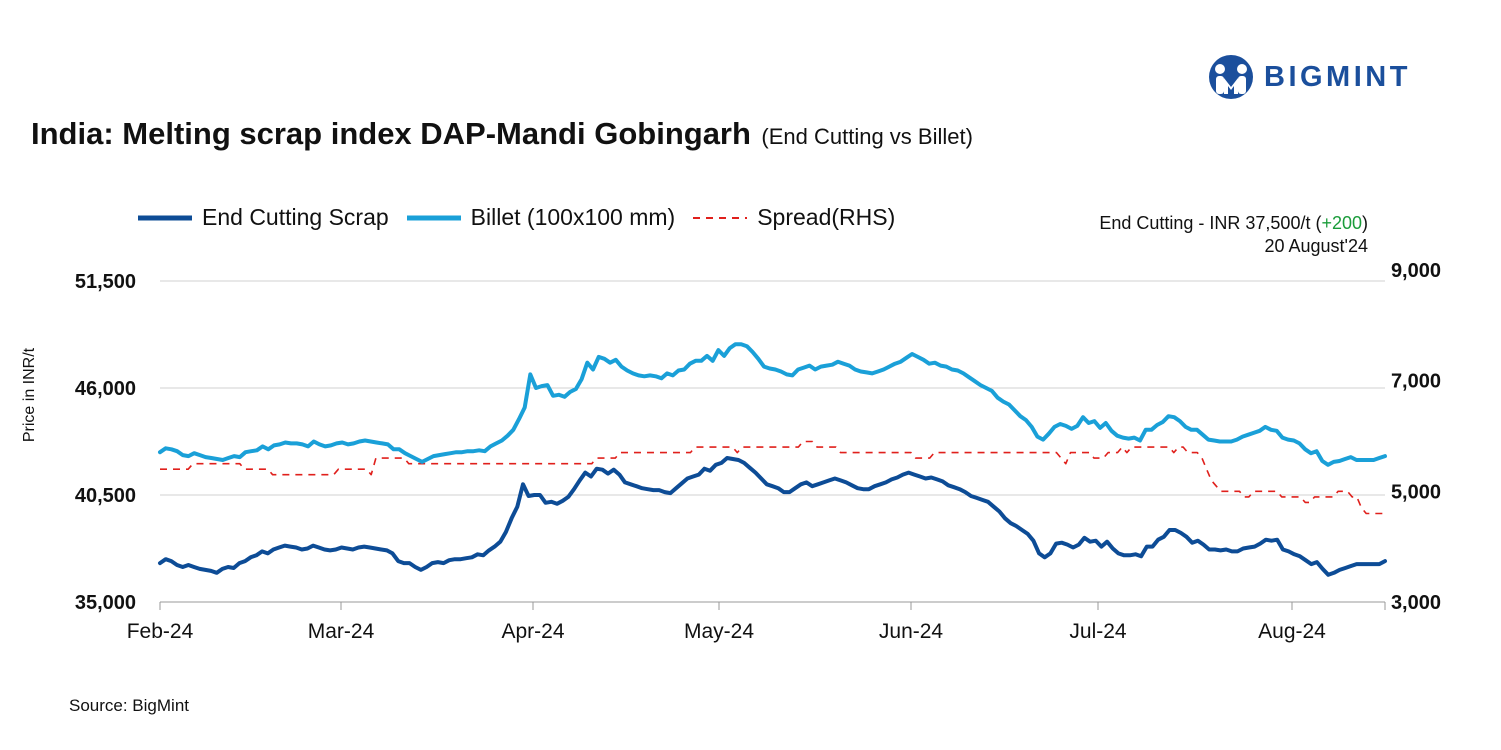  What do you see at coordinates (1416, 382) in the screenshot?
I see `y-tick-right-label: 7,000` at bounding box center [1416, 382].